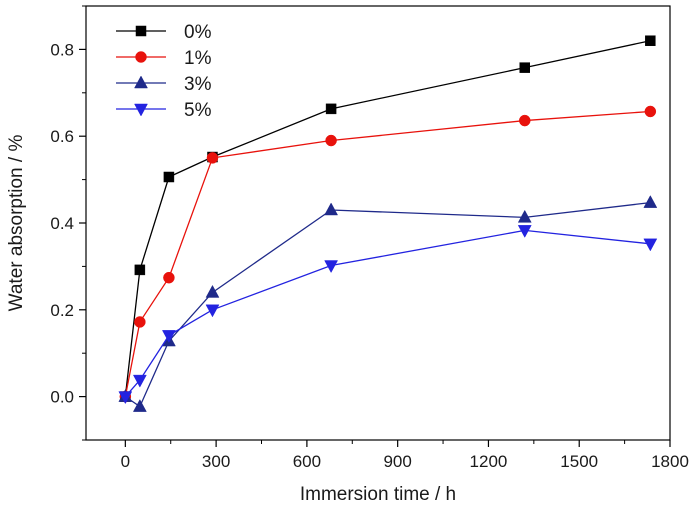 The height and width of the screenshot is (506, 700). I want to click on legend-entry: 0%, so click(164, 32).